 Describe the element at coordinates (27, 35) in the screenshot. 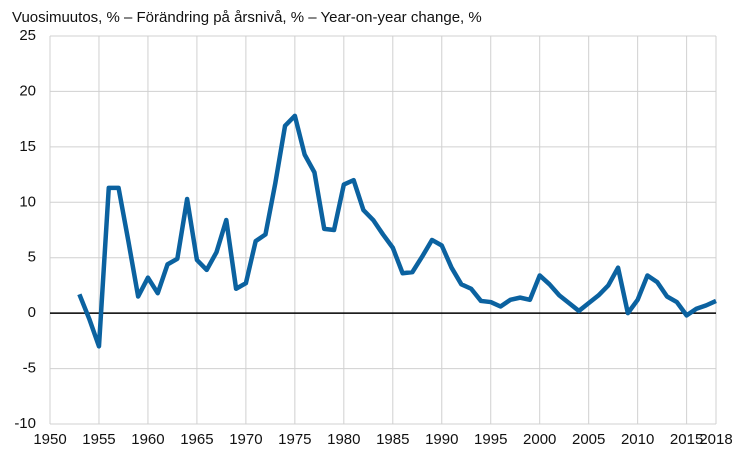

I see `y-tick-label: 25` at that location.